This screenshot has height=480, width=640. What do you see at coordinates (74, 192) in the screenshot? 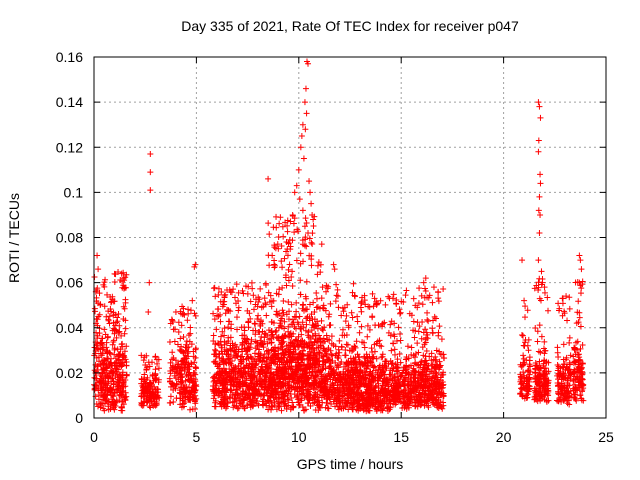
I see `y-tick-label: 0.1` at bounding box center [74, 192].